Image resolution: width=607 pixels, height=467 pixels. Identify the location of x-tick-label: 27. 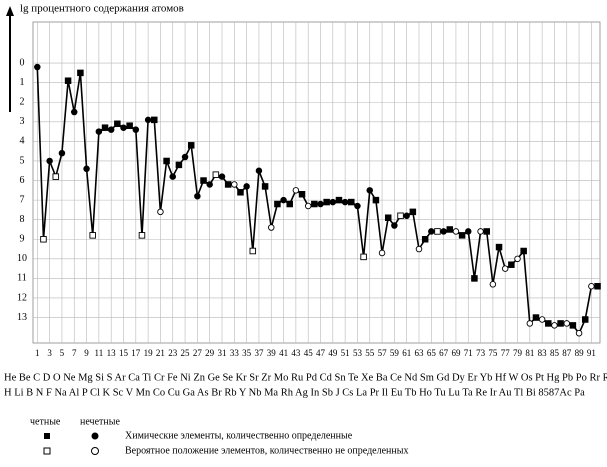
(198, 353).